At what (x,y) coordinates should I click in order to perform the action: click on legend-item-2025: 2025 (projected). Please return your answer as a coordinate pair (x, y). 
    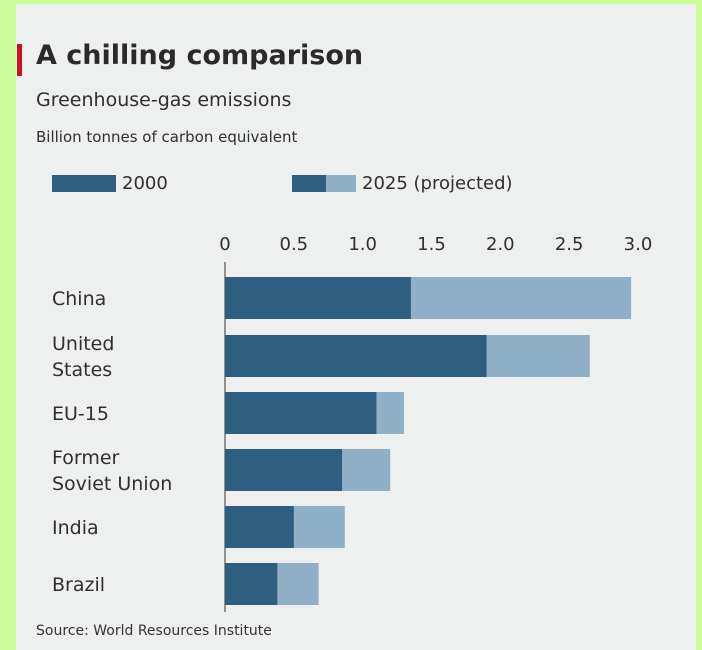
    Looking at the image, I should click on (402, 183).